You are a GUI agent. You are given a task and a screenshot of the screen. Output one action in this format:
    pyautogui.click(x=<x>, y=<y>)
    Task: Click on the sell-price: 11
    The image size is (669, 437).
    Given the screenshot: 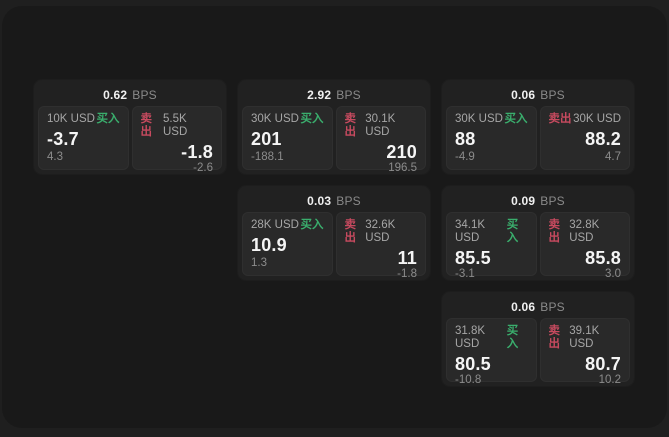 What is the action you would take?
    pyautogui.click(x=407, y=258)
    